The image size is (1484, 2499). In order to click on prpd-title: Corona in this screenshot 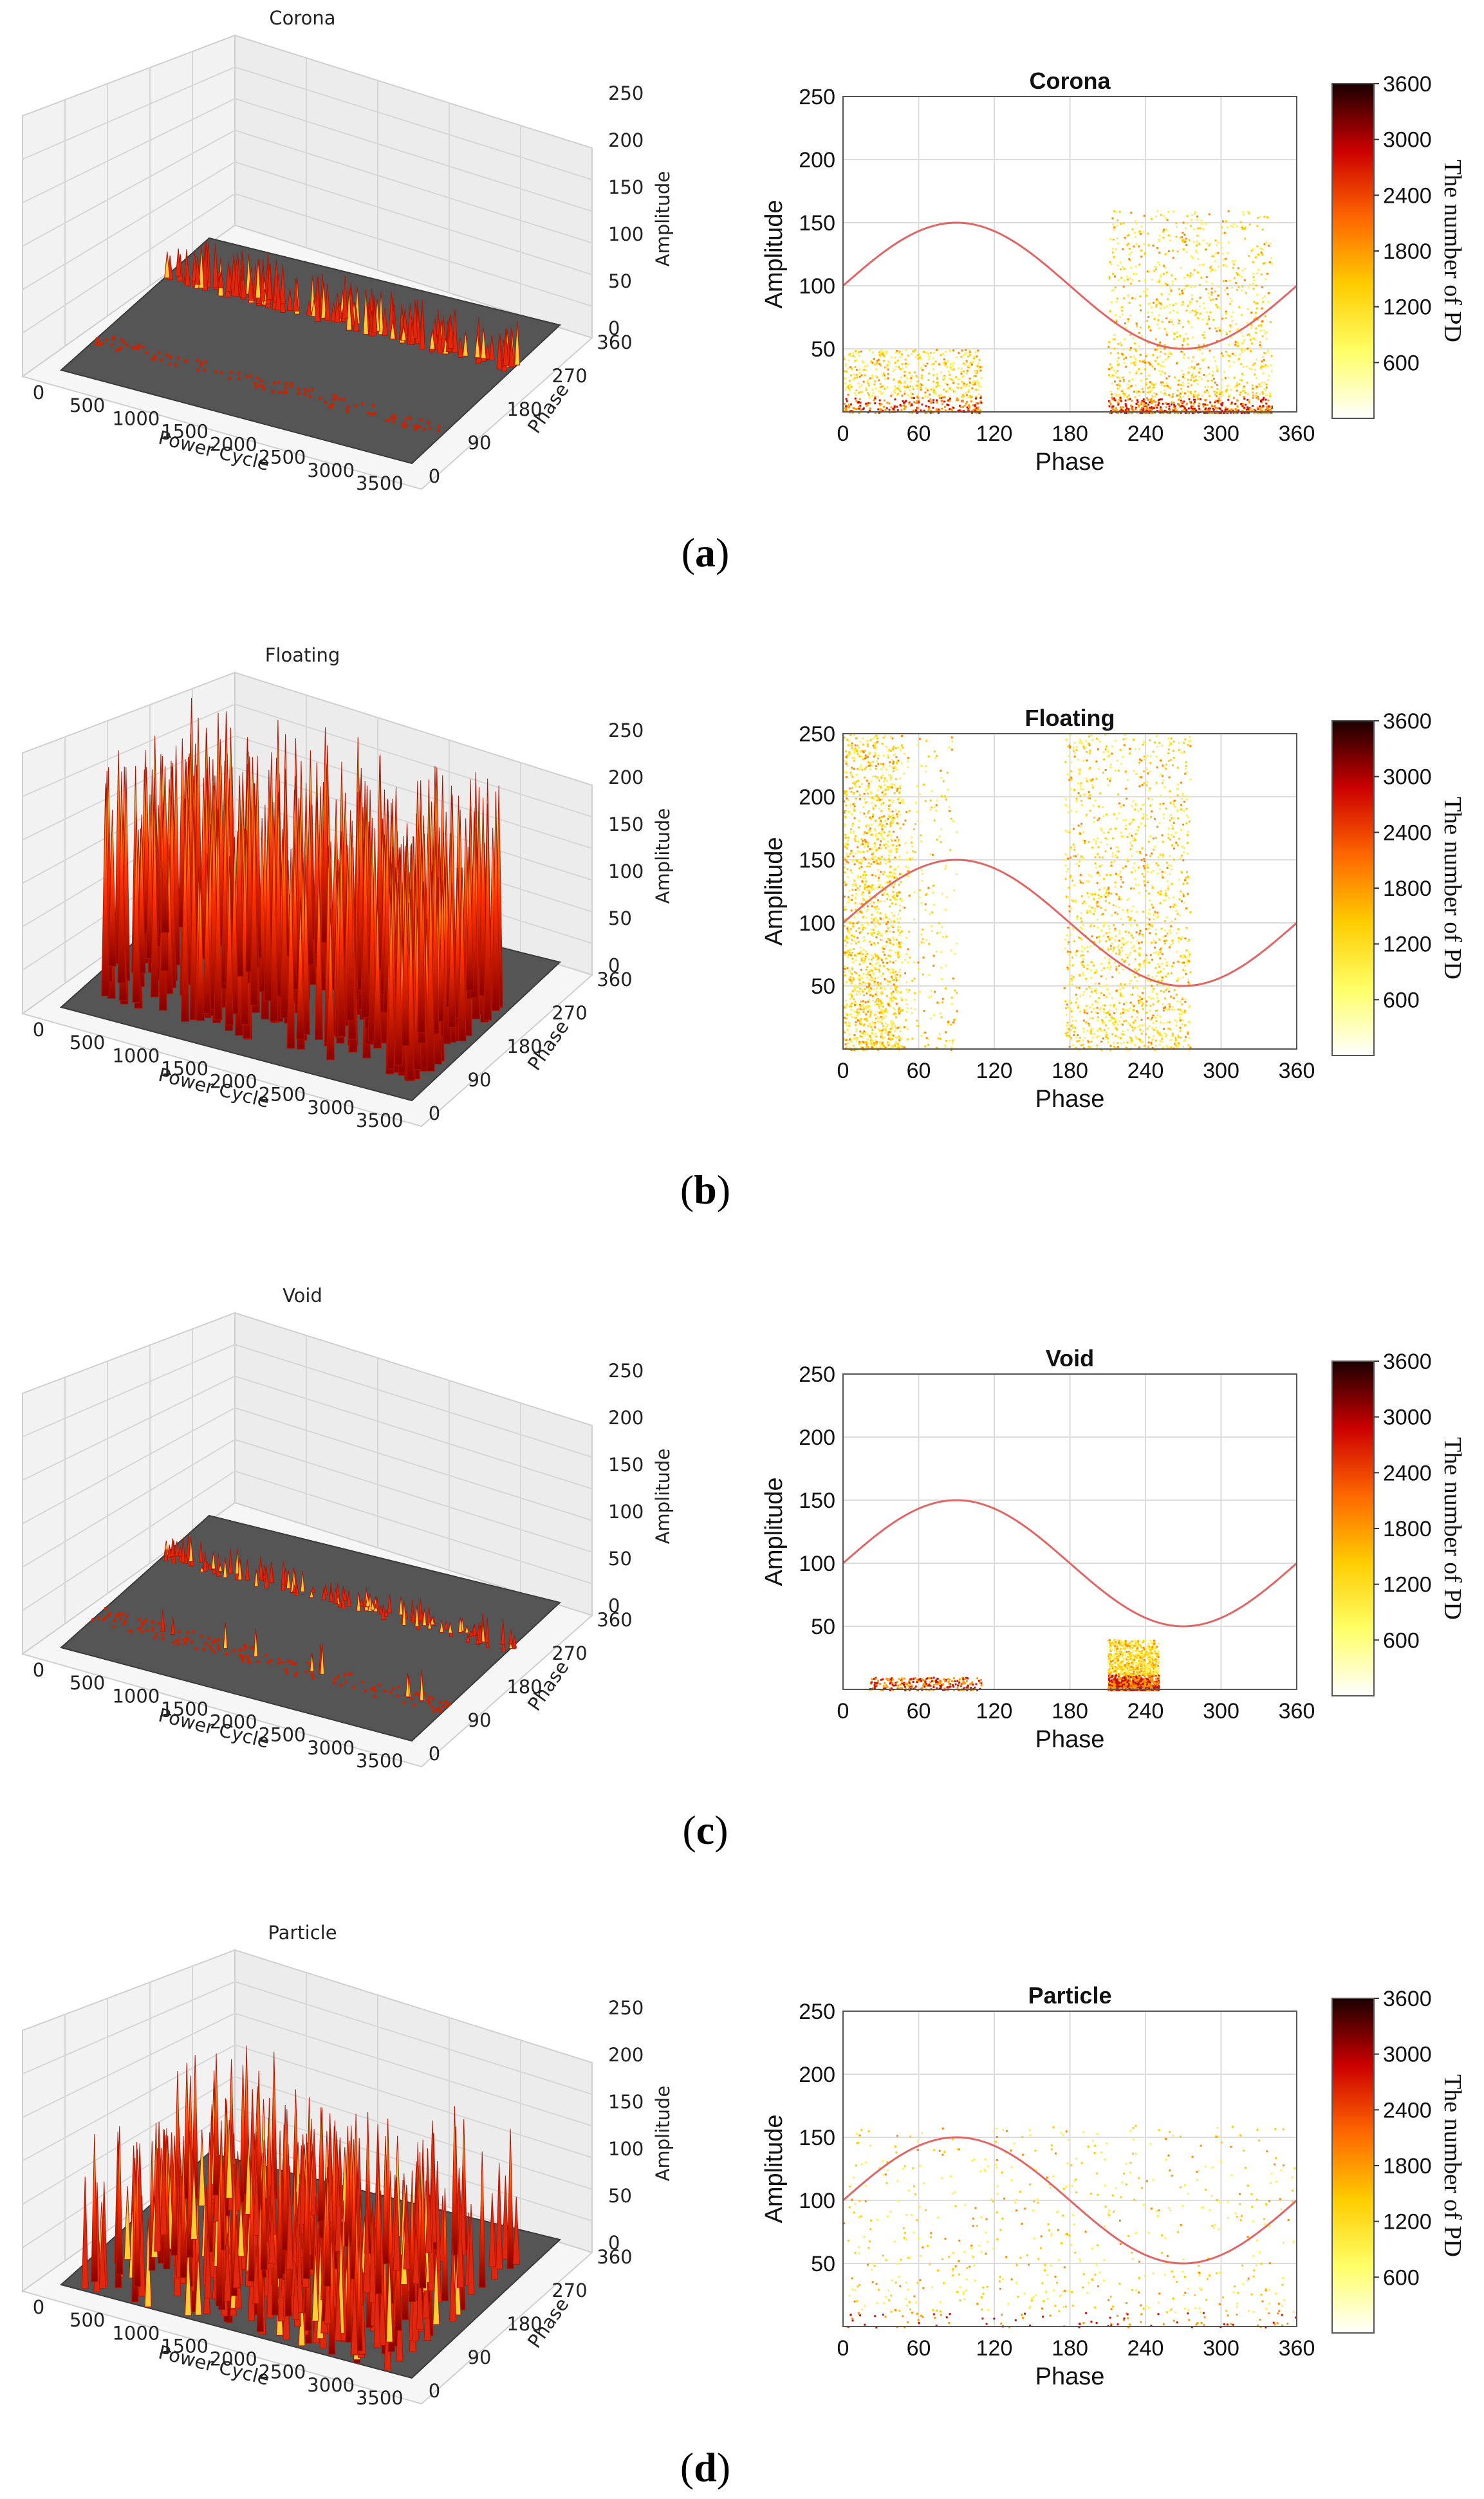, I will do `click(1070, 81)`.